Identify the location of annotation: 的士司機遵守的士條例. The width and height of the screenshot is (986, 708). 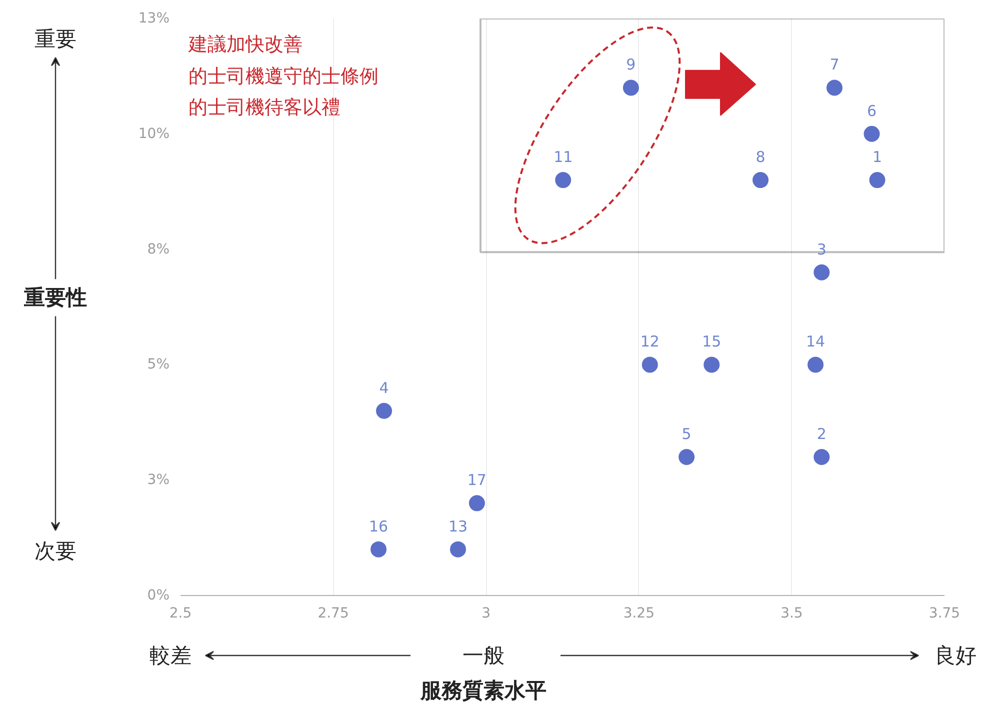
(283, 76).